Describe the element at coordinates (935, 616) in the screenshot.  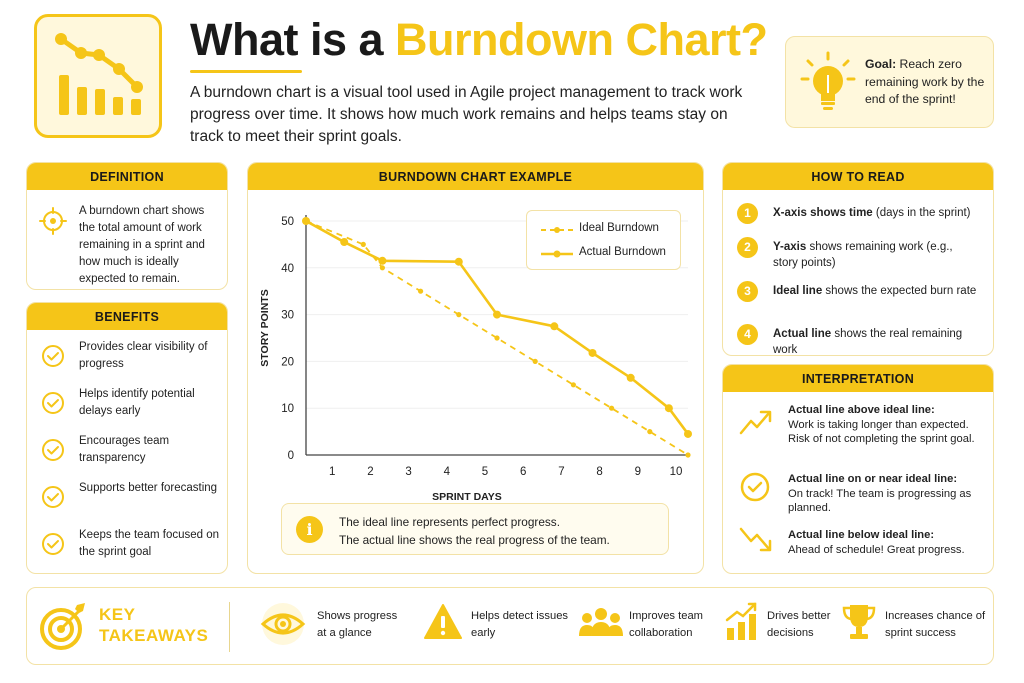
I see `takeaway-line-1: Increases chance of` at that location.